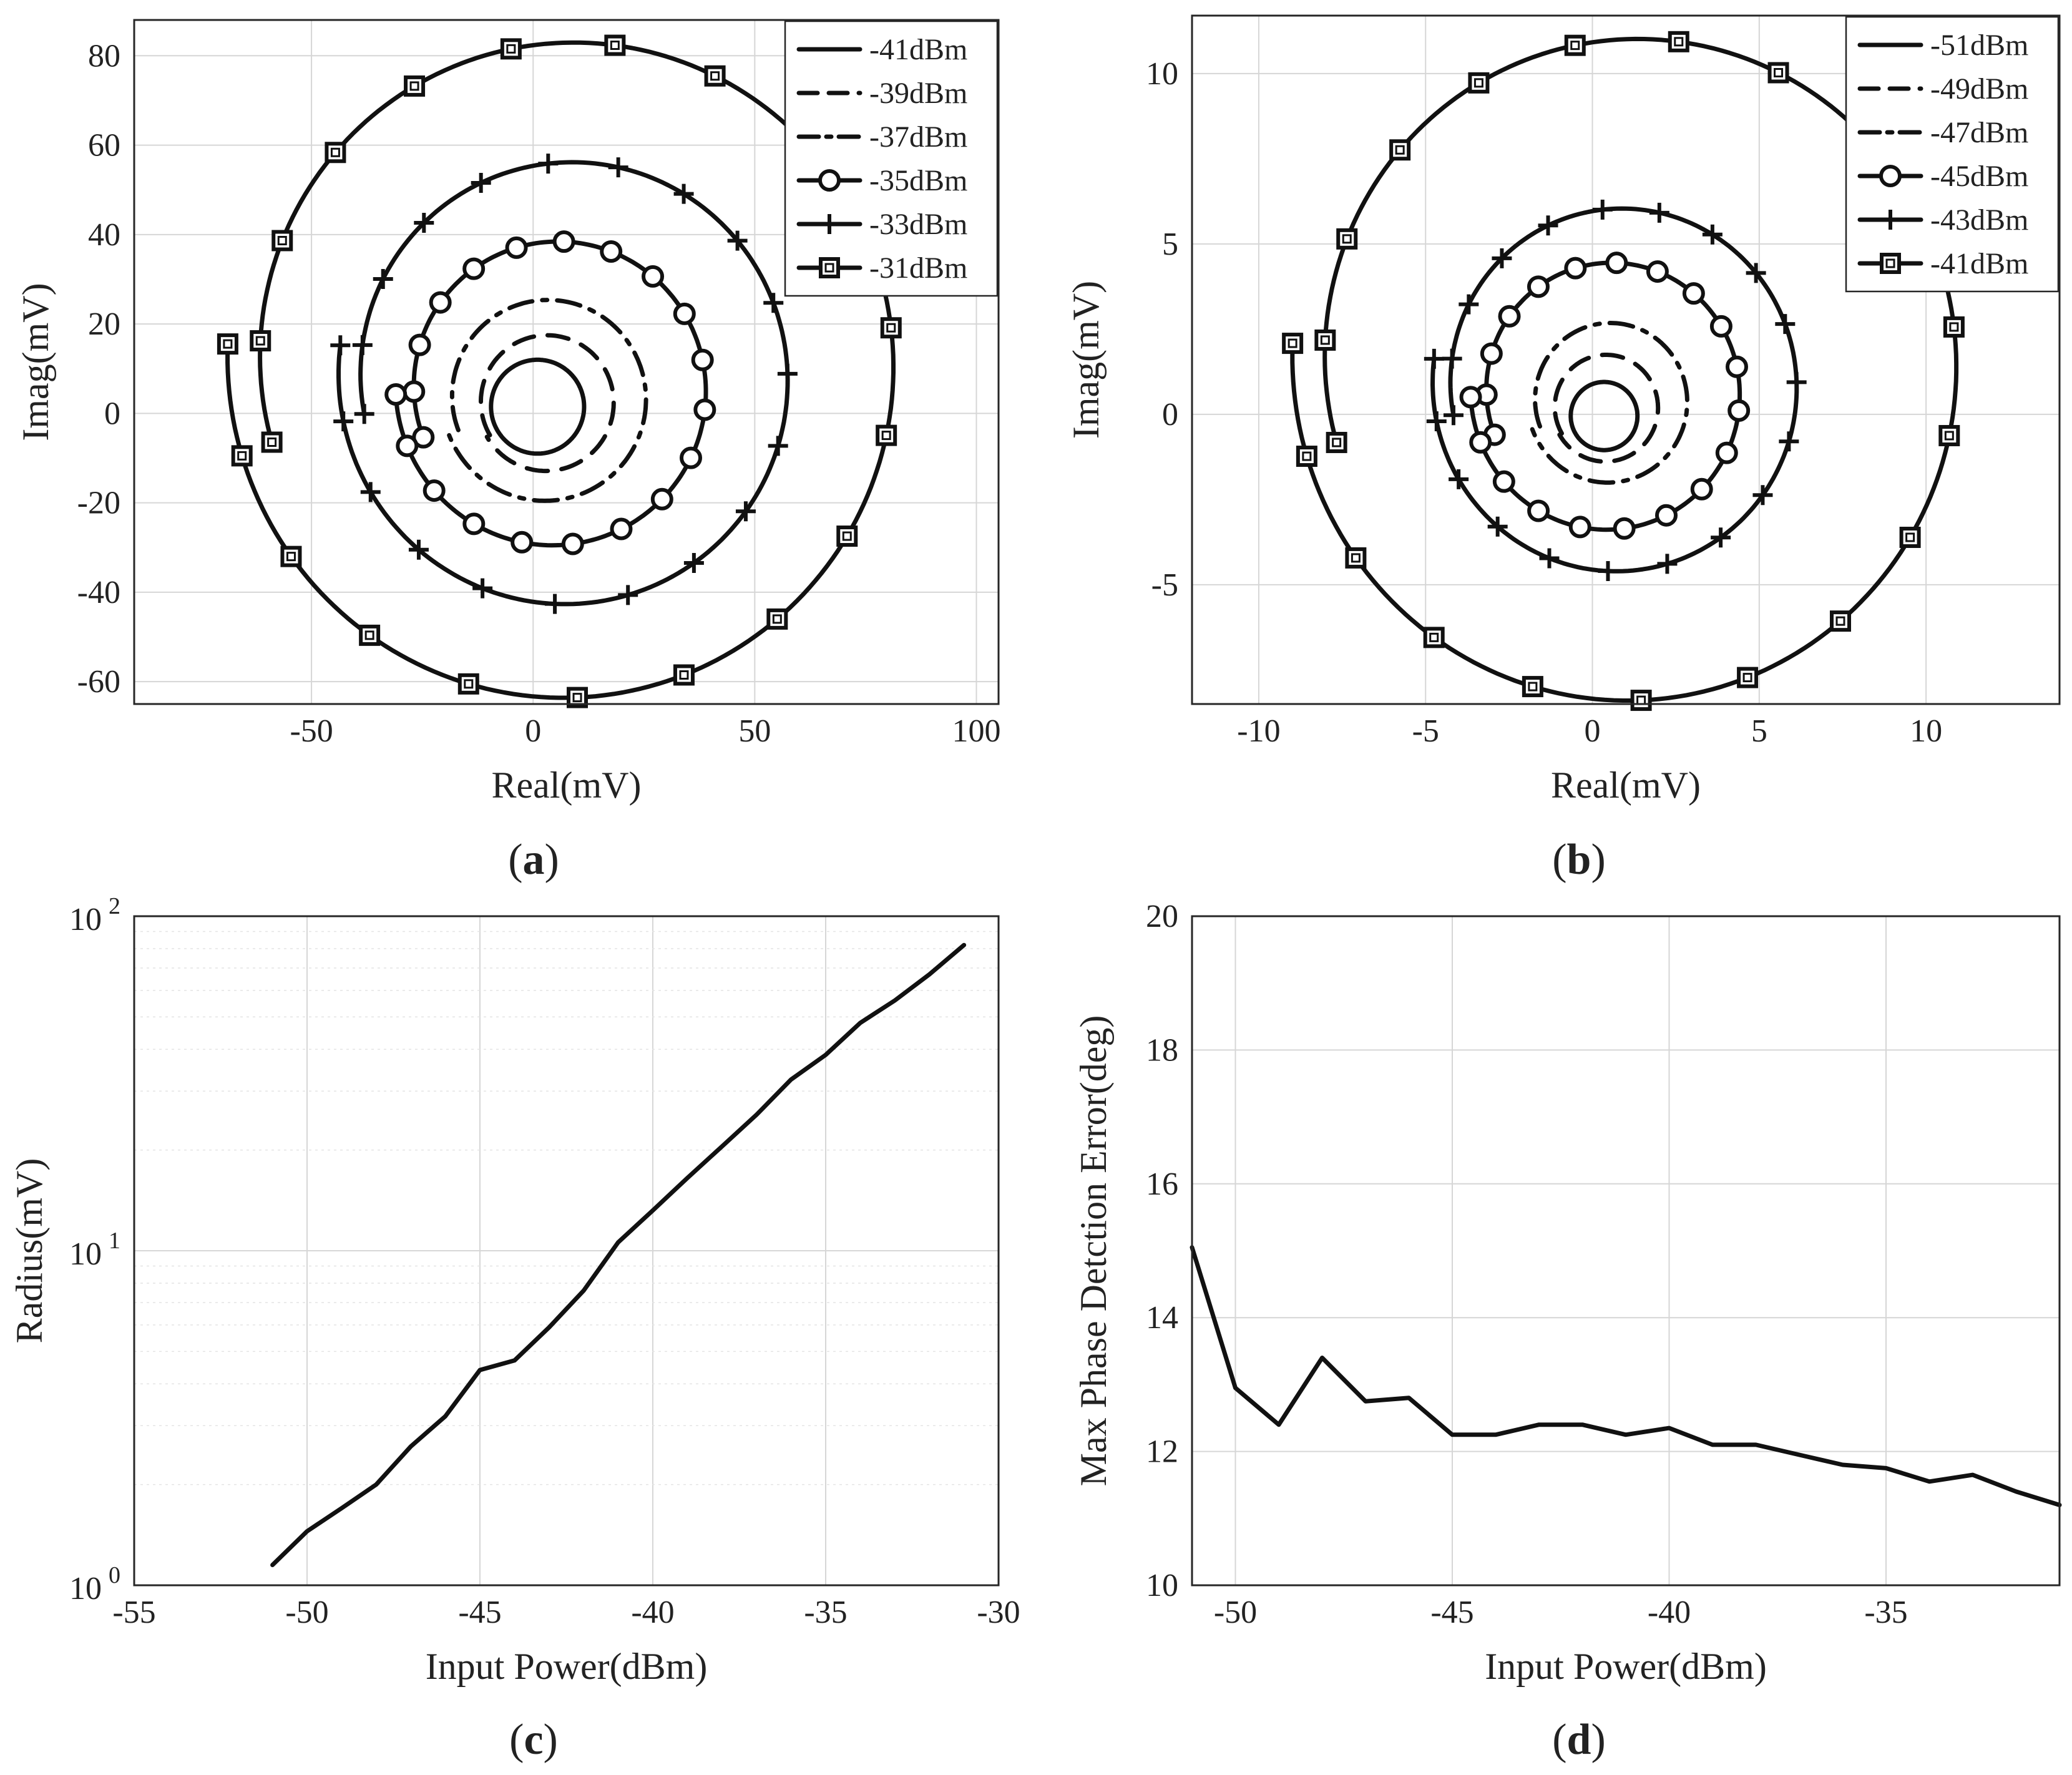 The height and width of the screenshot is (1775, 2072). I want to click on panel-label-letter: c, so click(533, 1740).